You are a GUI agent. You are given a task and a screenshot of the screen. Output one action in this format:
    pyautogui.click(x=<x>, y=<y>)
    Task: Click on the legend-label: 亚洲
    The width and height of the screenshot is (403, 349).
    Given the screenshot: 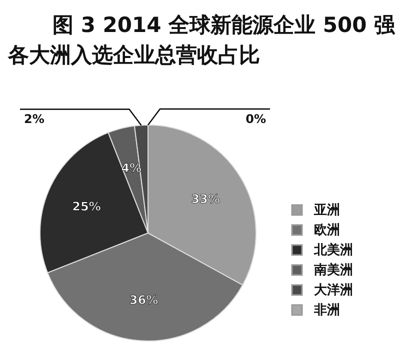 What is the action you would take?
    pyautogui.click(x=326, y=210)
    